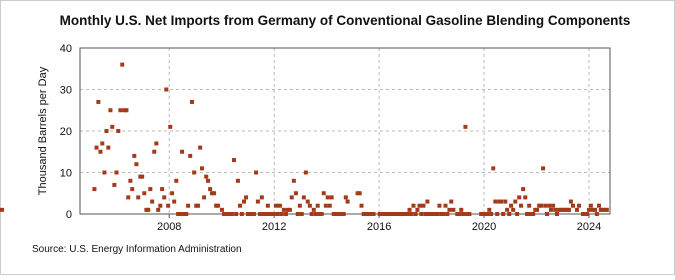 Image resolution: width=675 pixels, height=280 pixels. I want to click on x-tick-label: 2016, so click(379, 227).